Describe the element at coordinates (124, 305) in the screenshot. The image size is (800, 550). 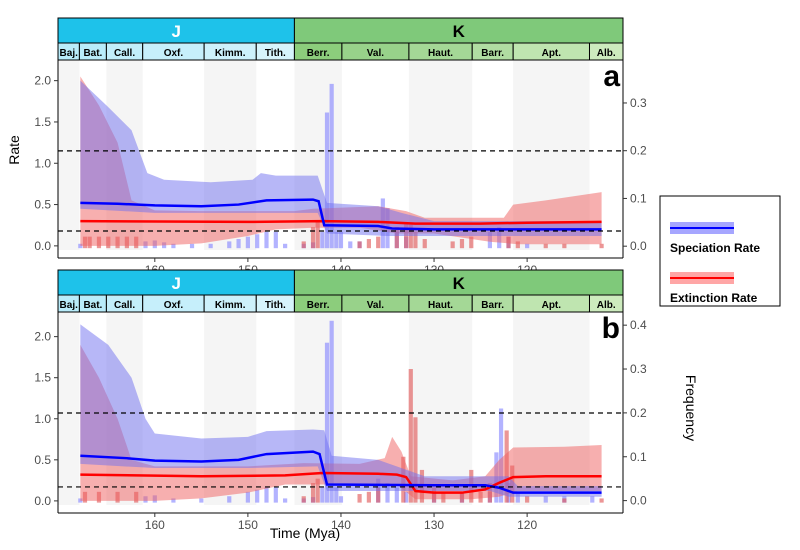
I see `stage-label: Call.` at that location.